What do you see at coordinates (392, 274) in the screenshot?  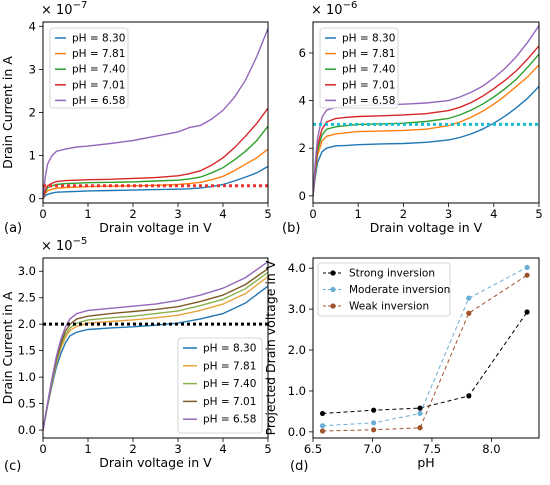 I see `legend-entry: Strong inversion` at bounding box center [392, 274].